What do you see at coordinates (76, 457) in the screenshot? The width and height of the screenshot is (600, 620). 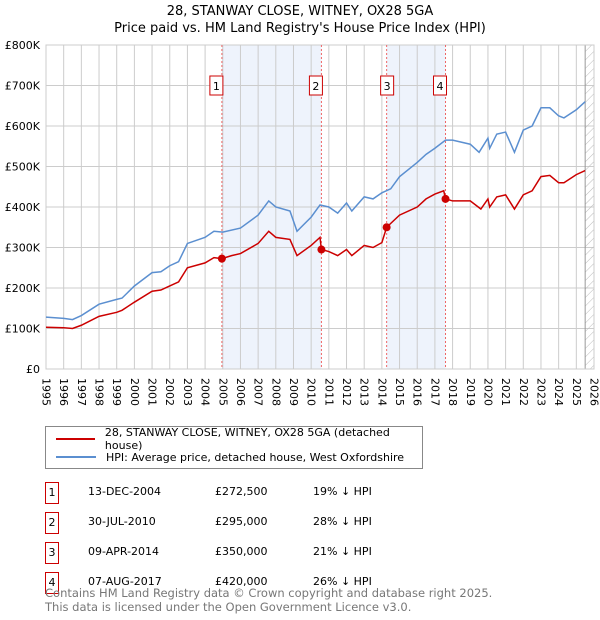 I see `blue-line-swatch` at bounding box center [76, 457].